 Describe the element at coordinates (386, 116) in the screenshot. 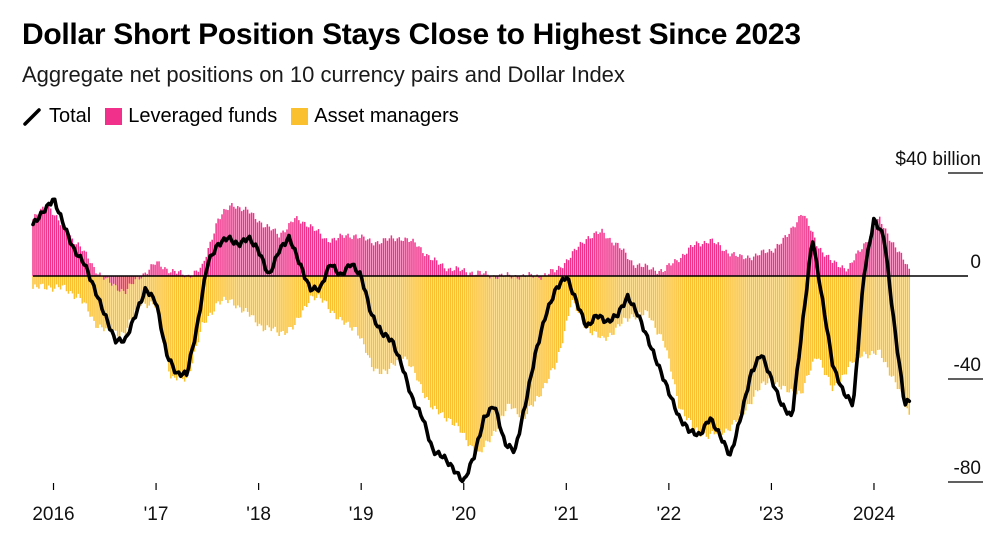

I see `legend-label-asset: Asset managers` at that location.